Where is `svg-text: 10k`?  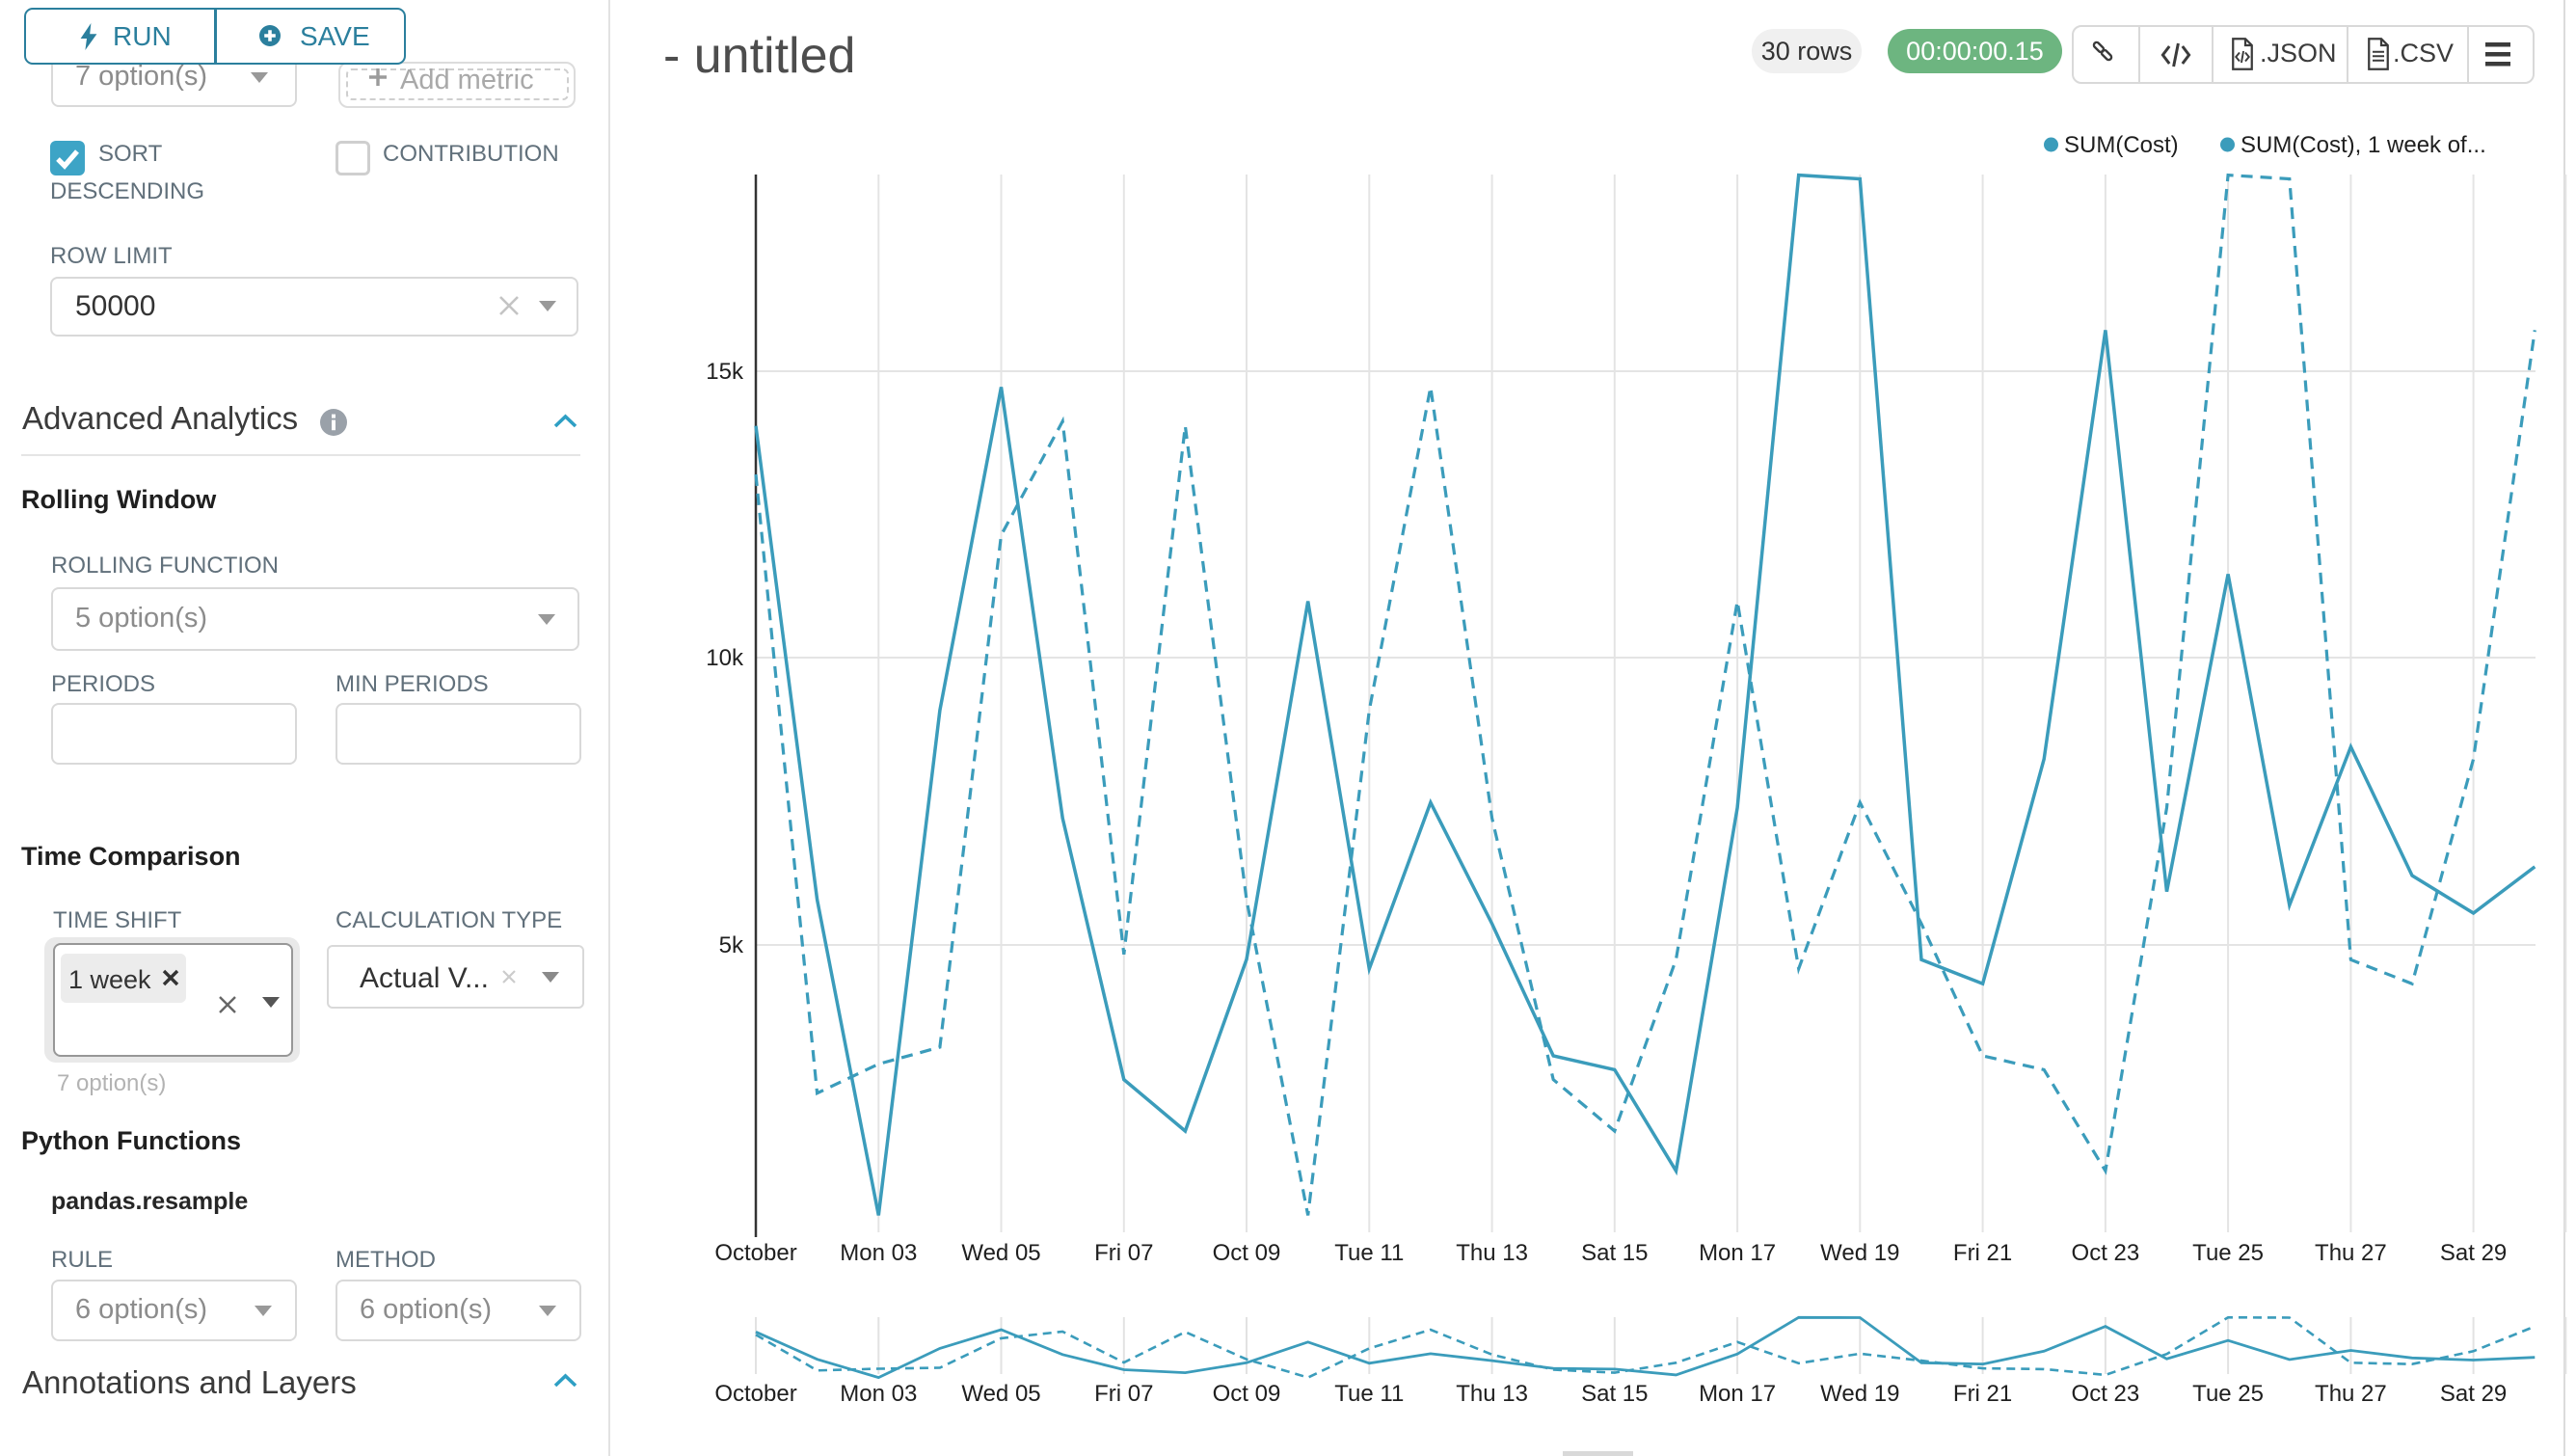
svg-text: 10k is located at coordinates (725, 658).